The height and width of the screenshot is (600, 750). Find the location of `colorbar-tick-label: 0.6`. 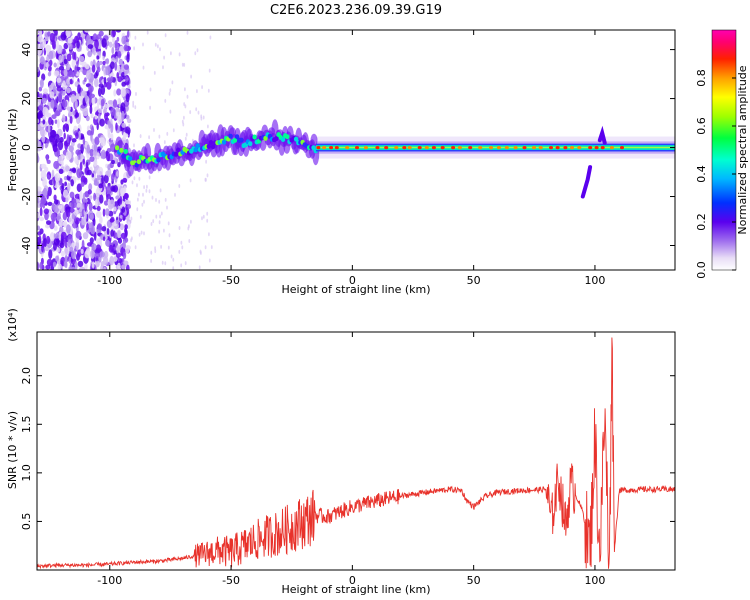

colorbar-tick-label: 0.6 is located at coordinates (701, 126).